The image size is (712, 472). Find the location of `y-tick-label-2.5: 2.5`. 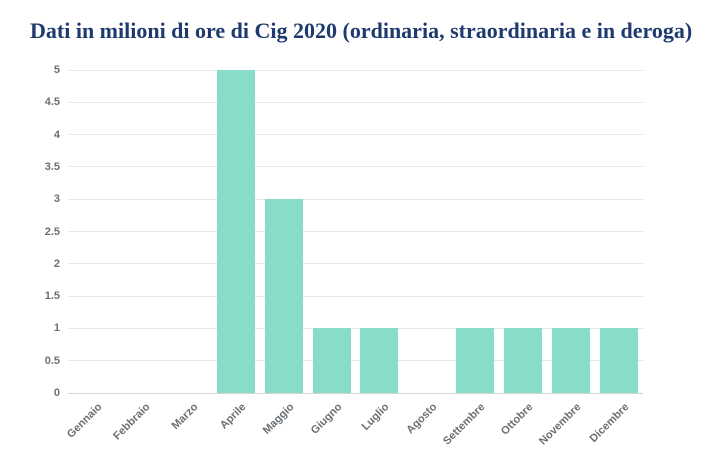

y-tick-label-2.5: 2.5 is located at coordinates (52, 231).